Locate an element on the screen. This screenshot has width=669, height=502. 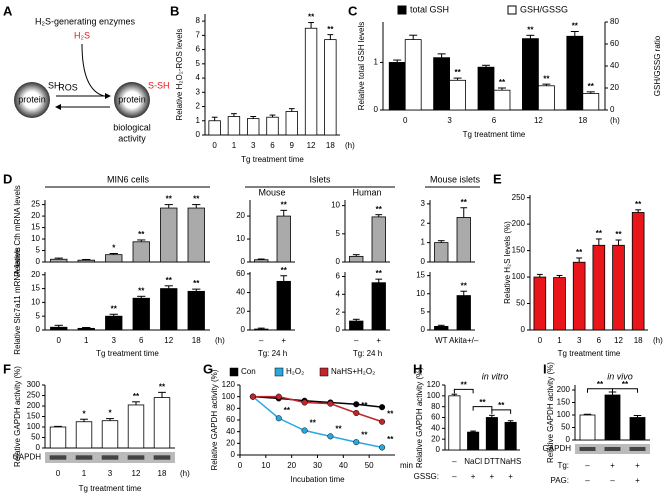
y-tick-label: 3 is located at coordinates (198, 91).